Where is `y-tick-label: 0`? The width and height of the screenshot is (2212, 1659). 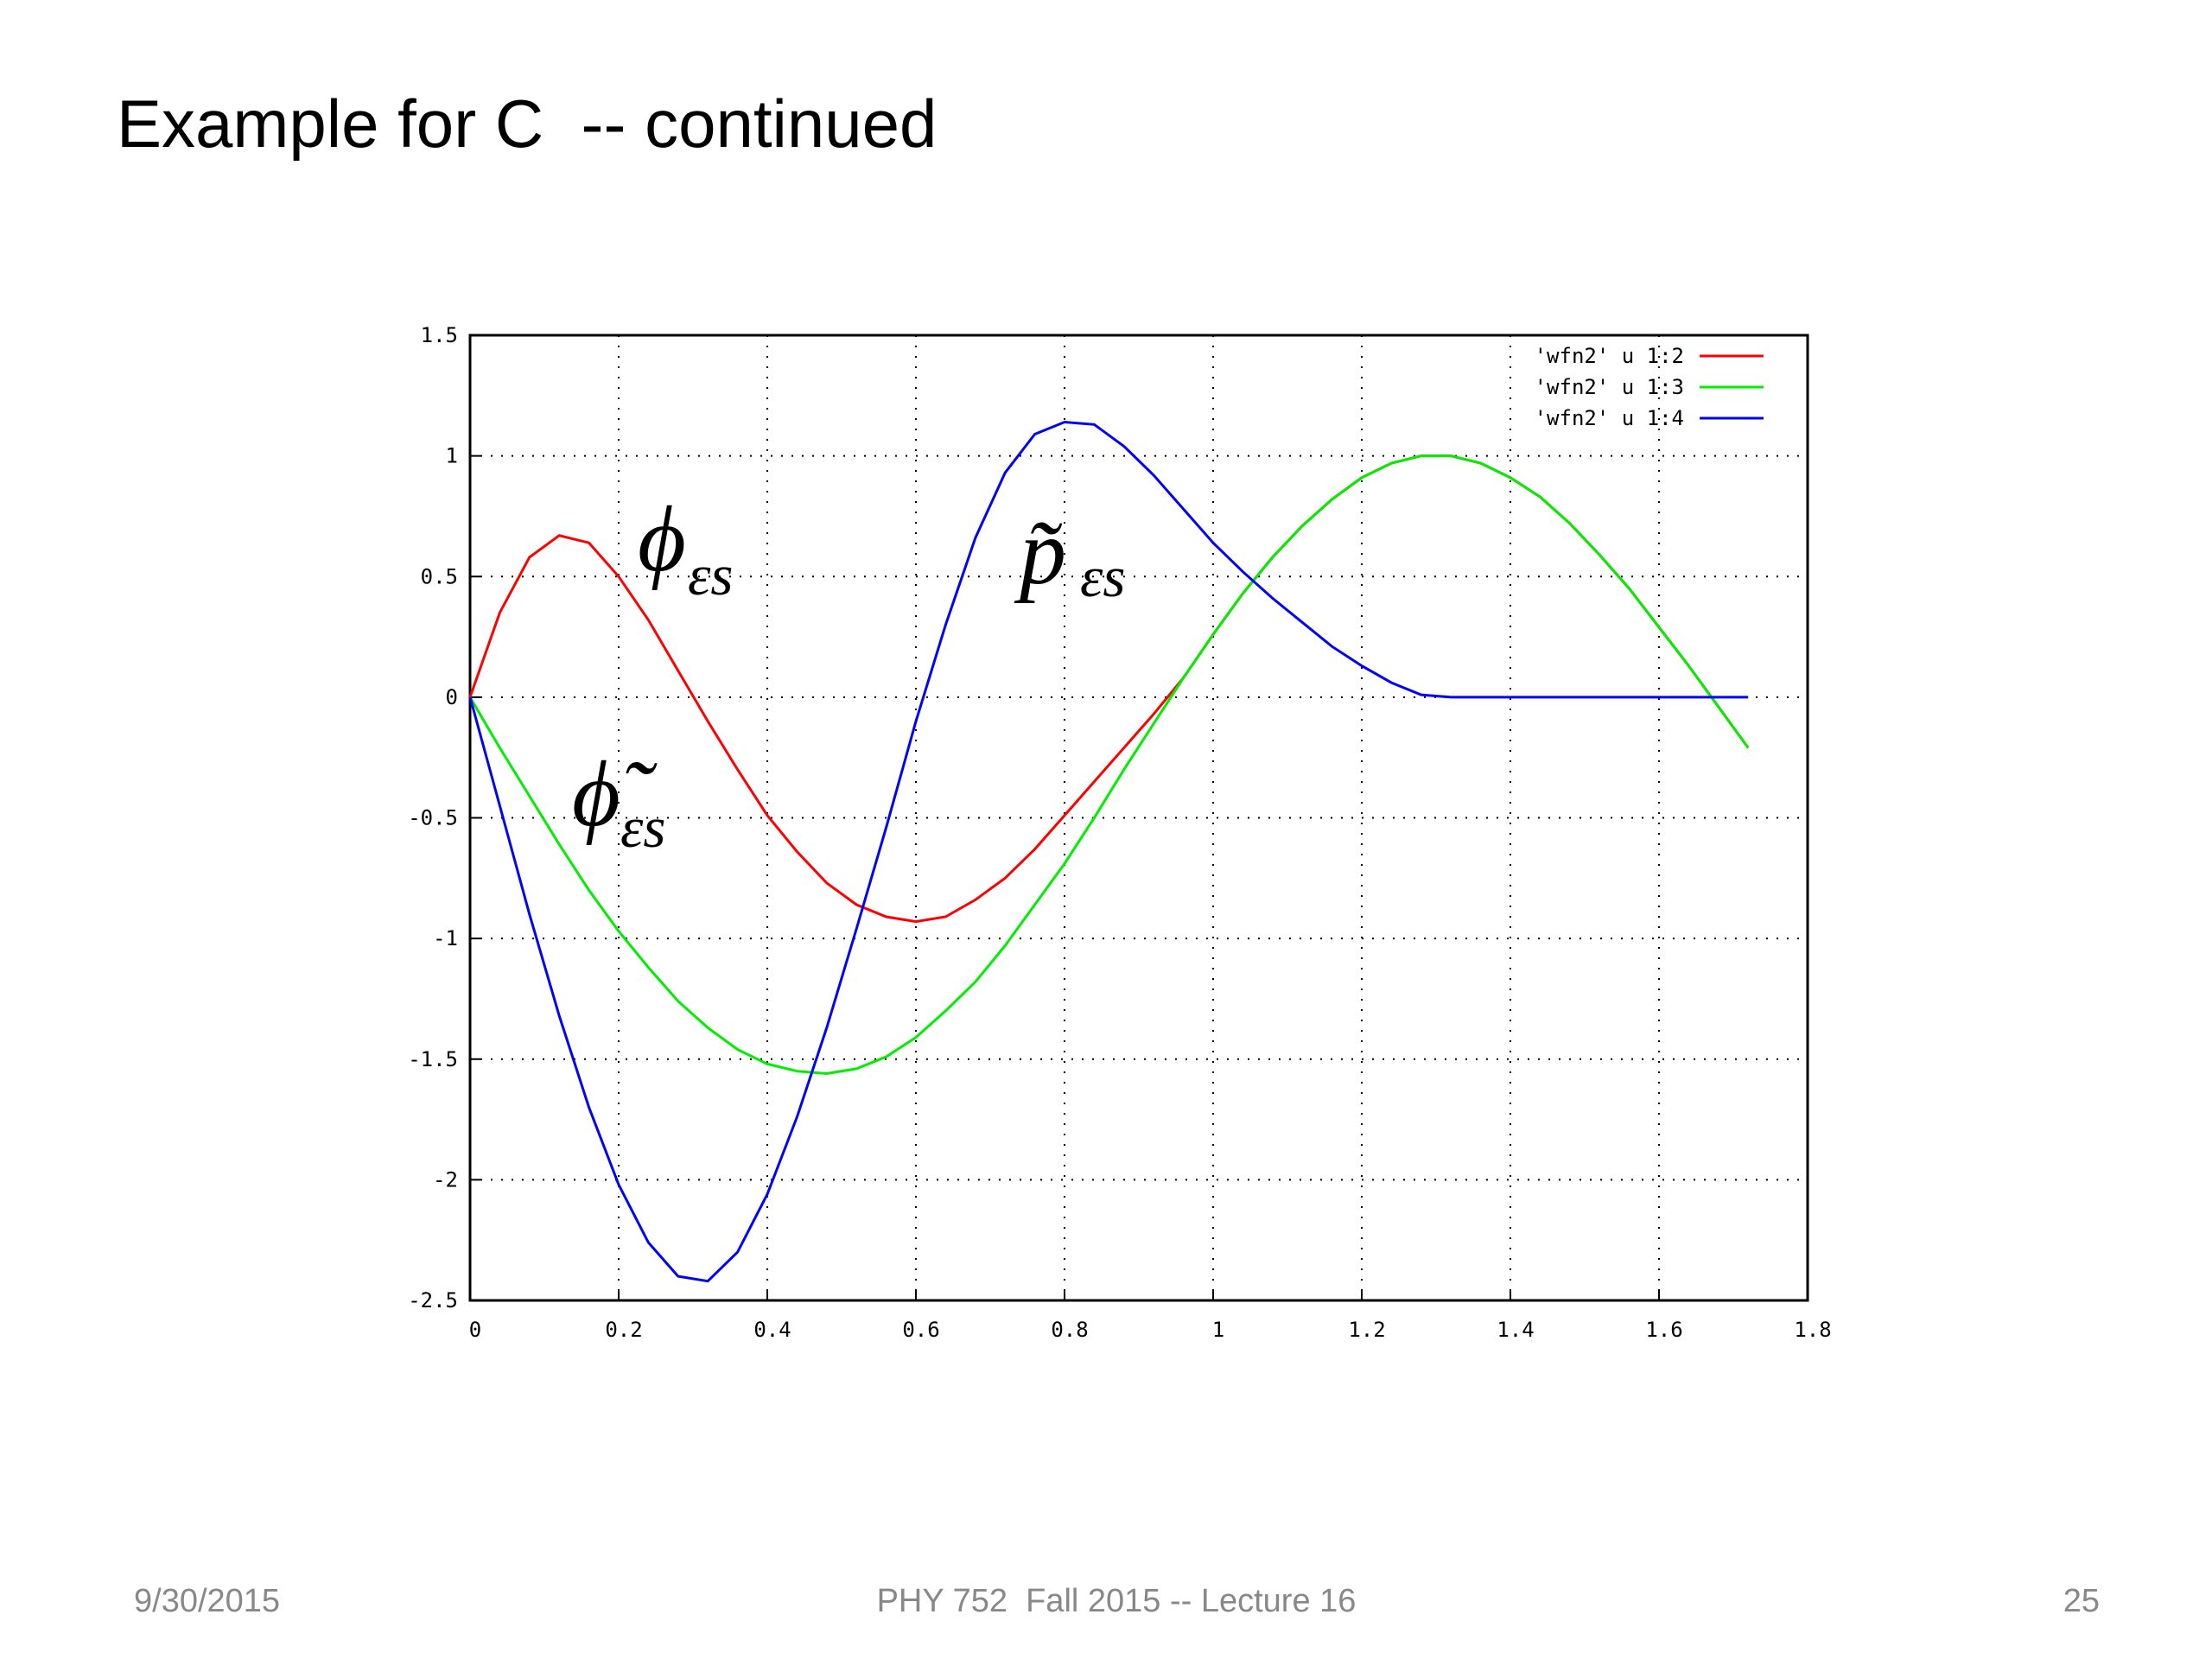 y-tick-label: 0 is located at coordinates (452, 697).